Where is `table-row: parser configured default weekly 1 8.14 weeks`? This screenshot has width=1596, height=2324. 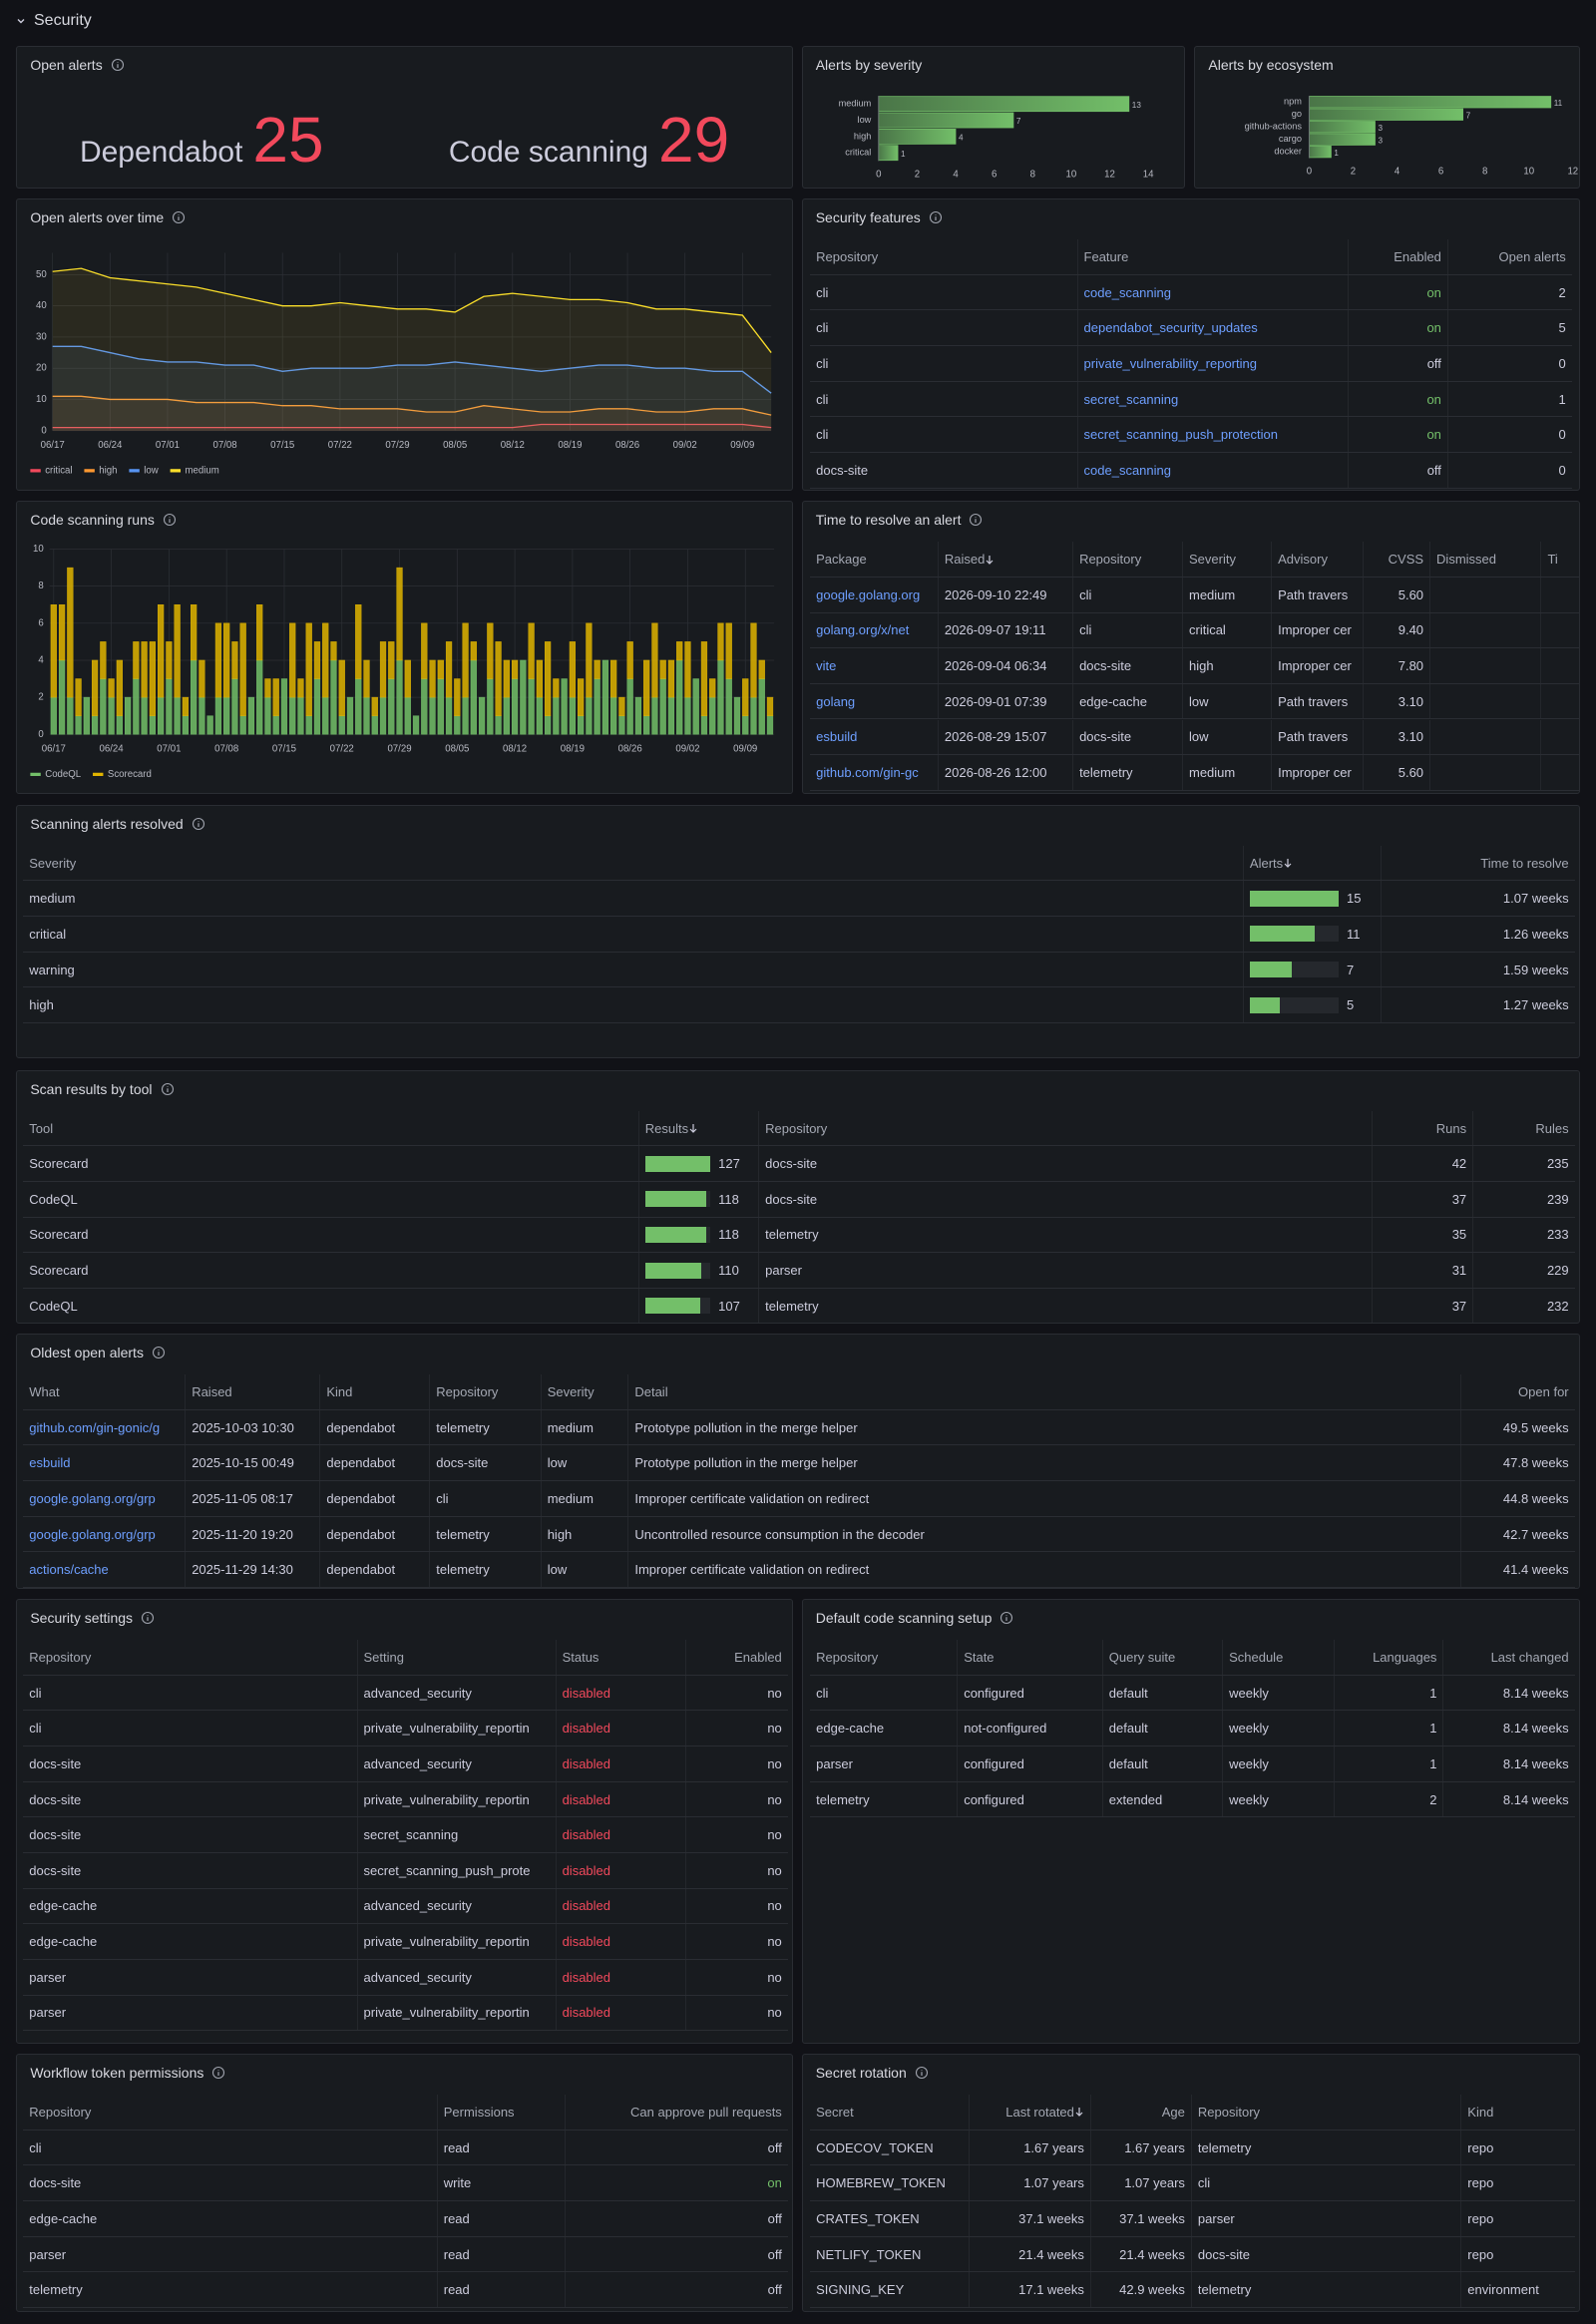
table-row: parser configured default weekly 1 8.14 weeks is located at coordinates (1192, 1764).